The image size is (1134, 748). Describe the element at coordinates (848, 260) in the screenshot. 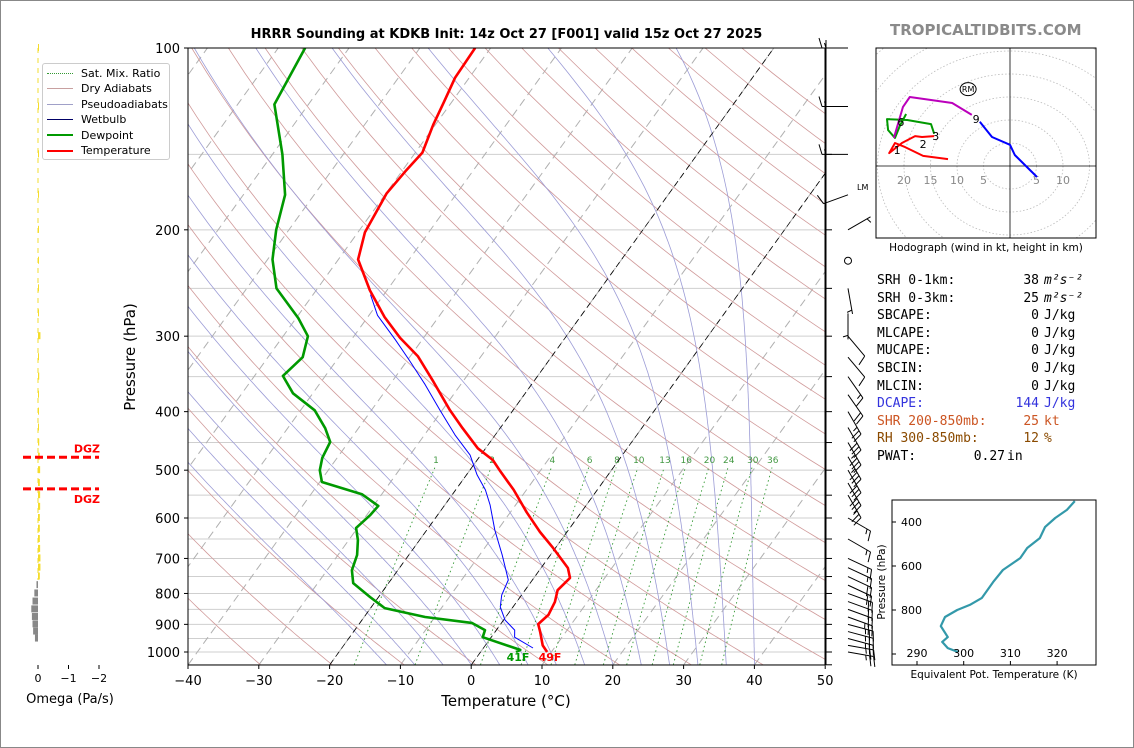

I see `calm-wind-circle` at that location.